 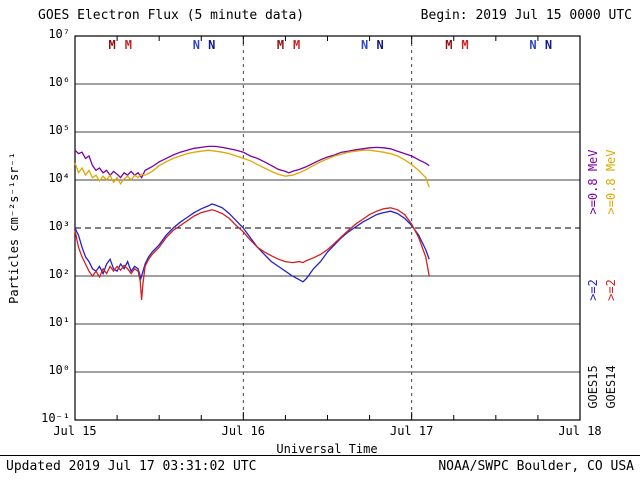 I want to click on chart-title: GOES Electron Flux (5 minute data), so click(x=171, y=15).